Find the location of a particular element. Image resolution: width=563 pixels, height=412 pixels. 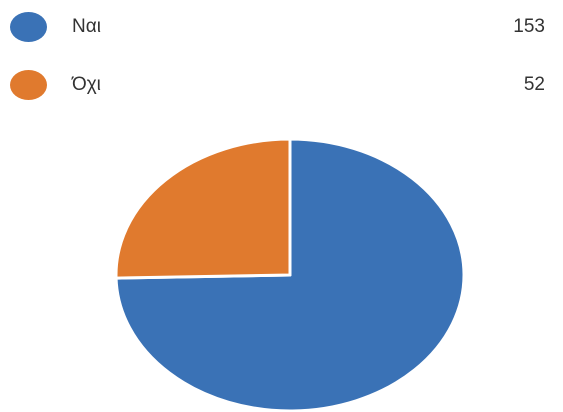

legend-swatch-ochi is located at coordinates (28, 85).